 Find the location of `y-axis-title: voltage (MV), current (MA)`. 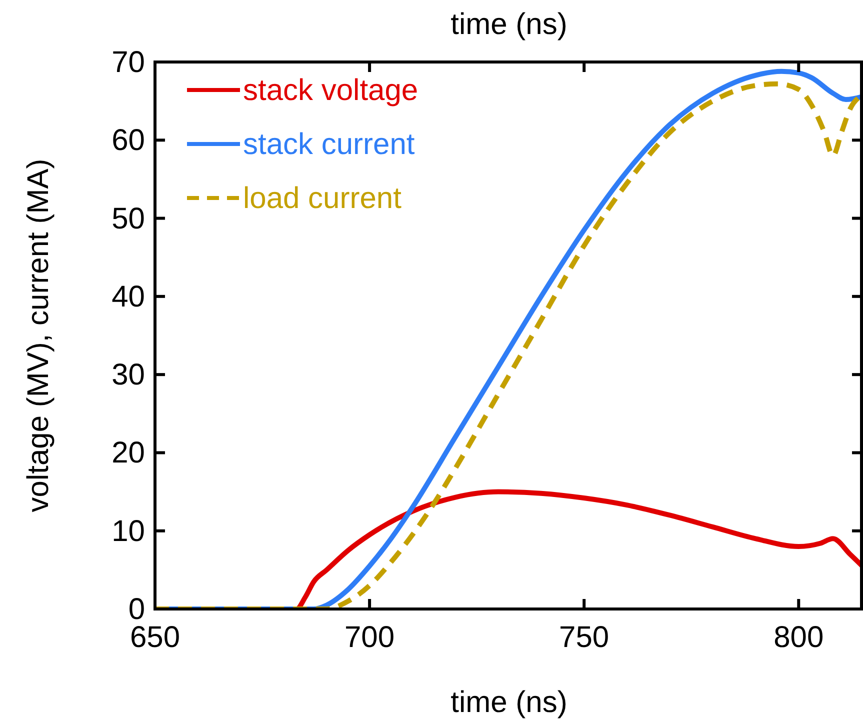

y-axis-title: voltage (MV), current (MA) is located at coordinates (38, 335).